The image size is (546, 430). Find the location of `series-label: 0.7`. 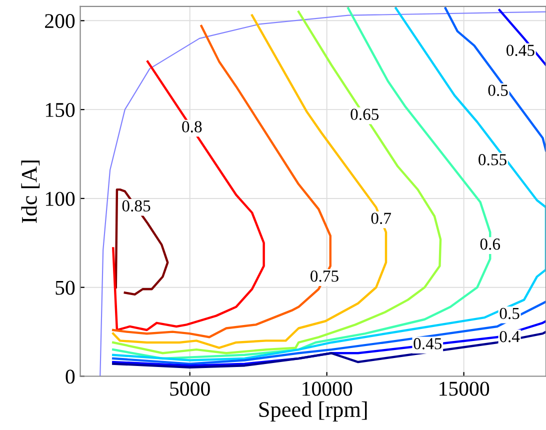

series-label: 0.7 is located at coordinates (381, 218).